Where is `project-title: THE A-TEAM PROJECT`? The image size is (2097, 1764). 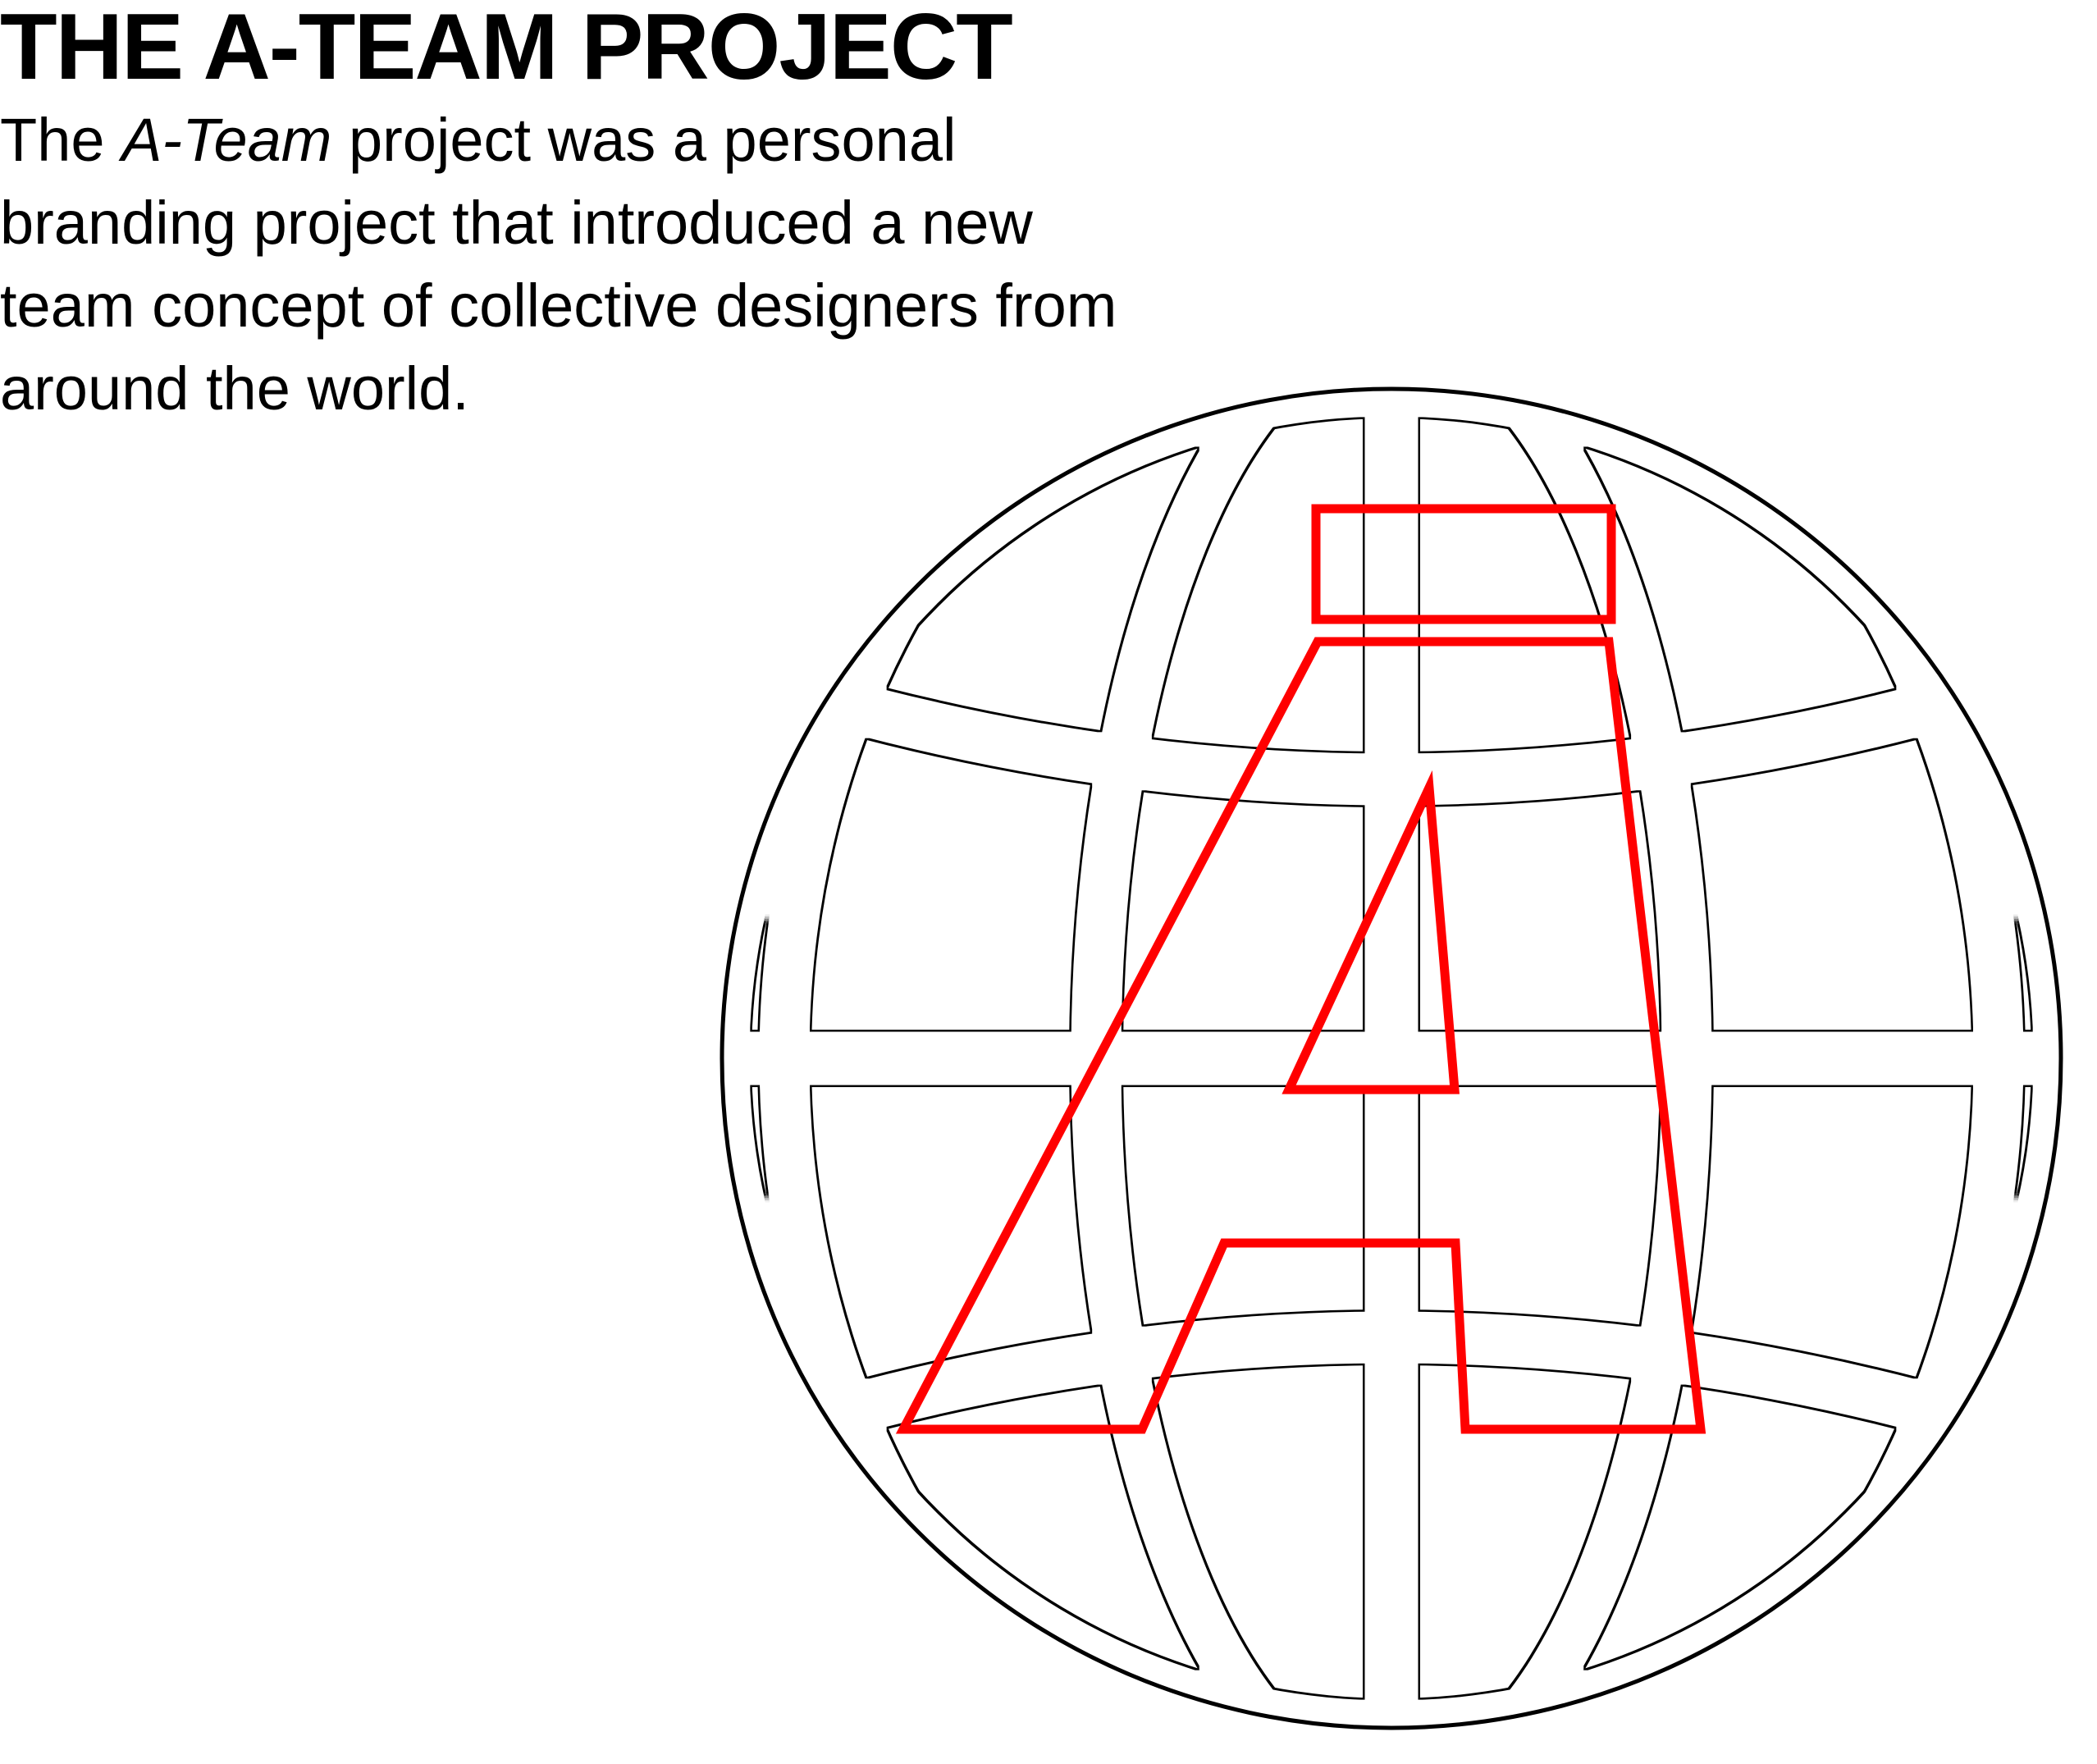
project-title: THE A-TEAM PROJECT is located at coordinates (506, 49).